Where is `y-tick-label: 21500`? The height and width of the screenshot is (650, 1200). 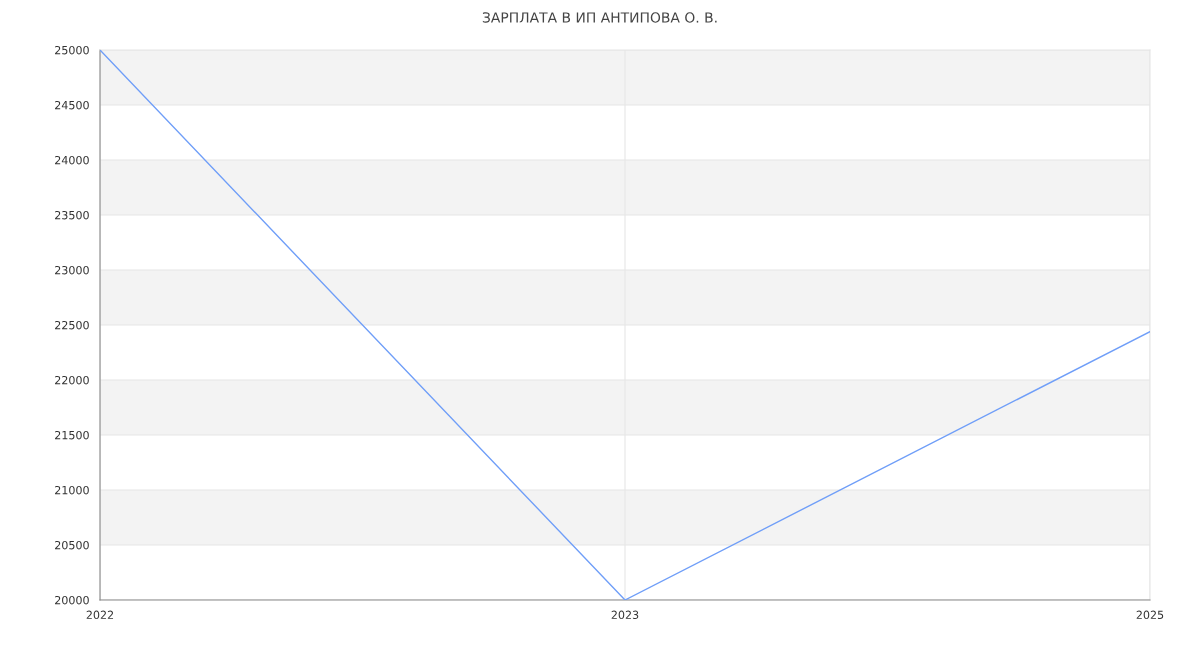
y-tick-label: 21500 is located at coordinates (72, 435).